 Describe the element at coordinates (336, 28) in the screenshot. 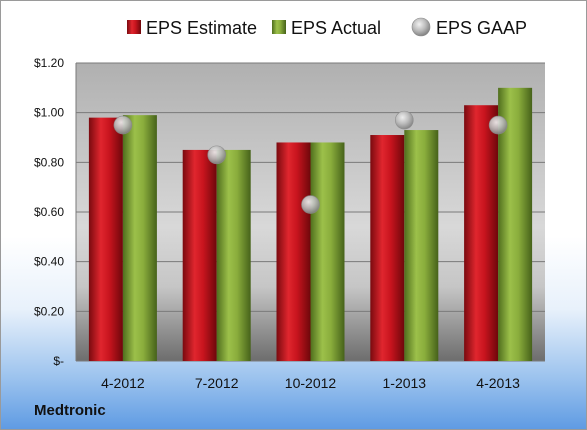

I see `legend-label: EPS Actual` at that location.